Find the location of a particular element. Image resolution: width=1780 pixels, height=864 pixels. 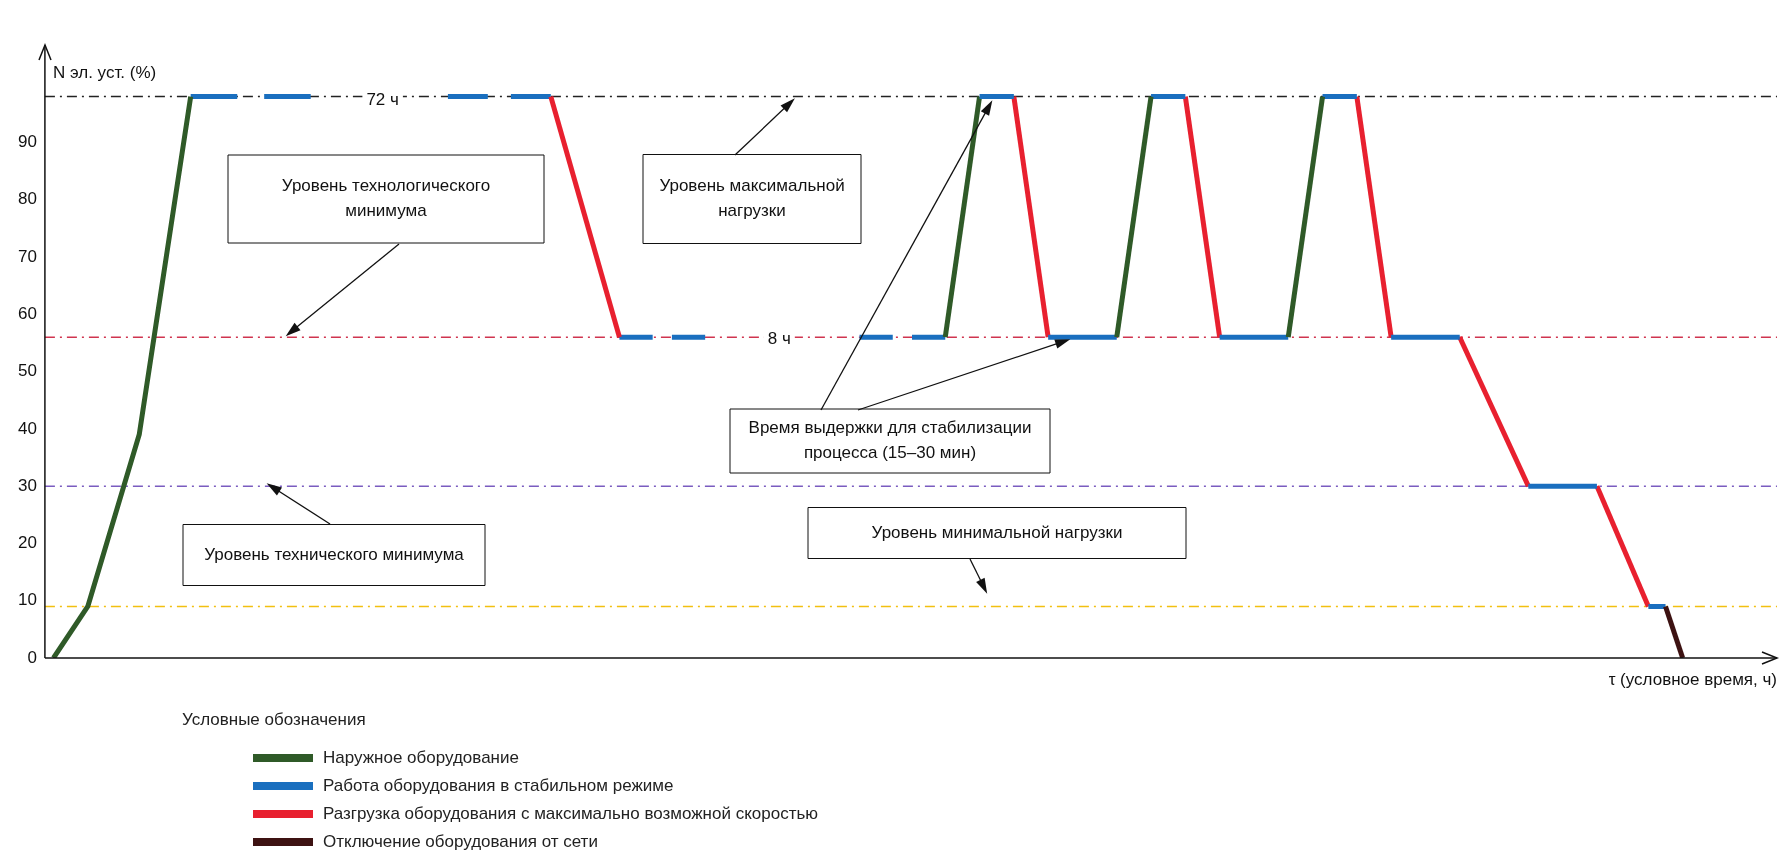

y-tick-label: 40 is located at coordinates (27, 428).